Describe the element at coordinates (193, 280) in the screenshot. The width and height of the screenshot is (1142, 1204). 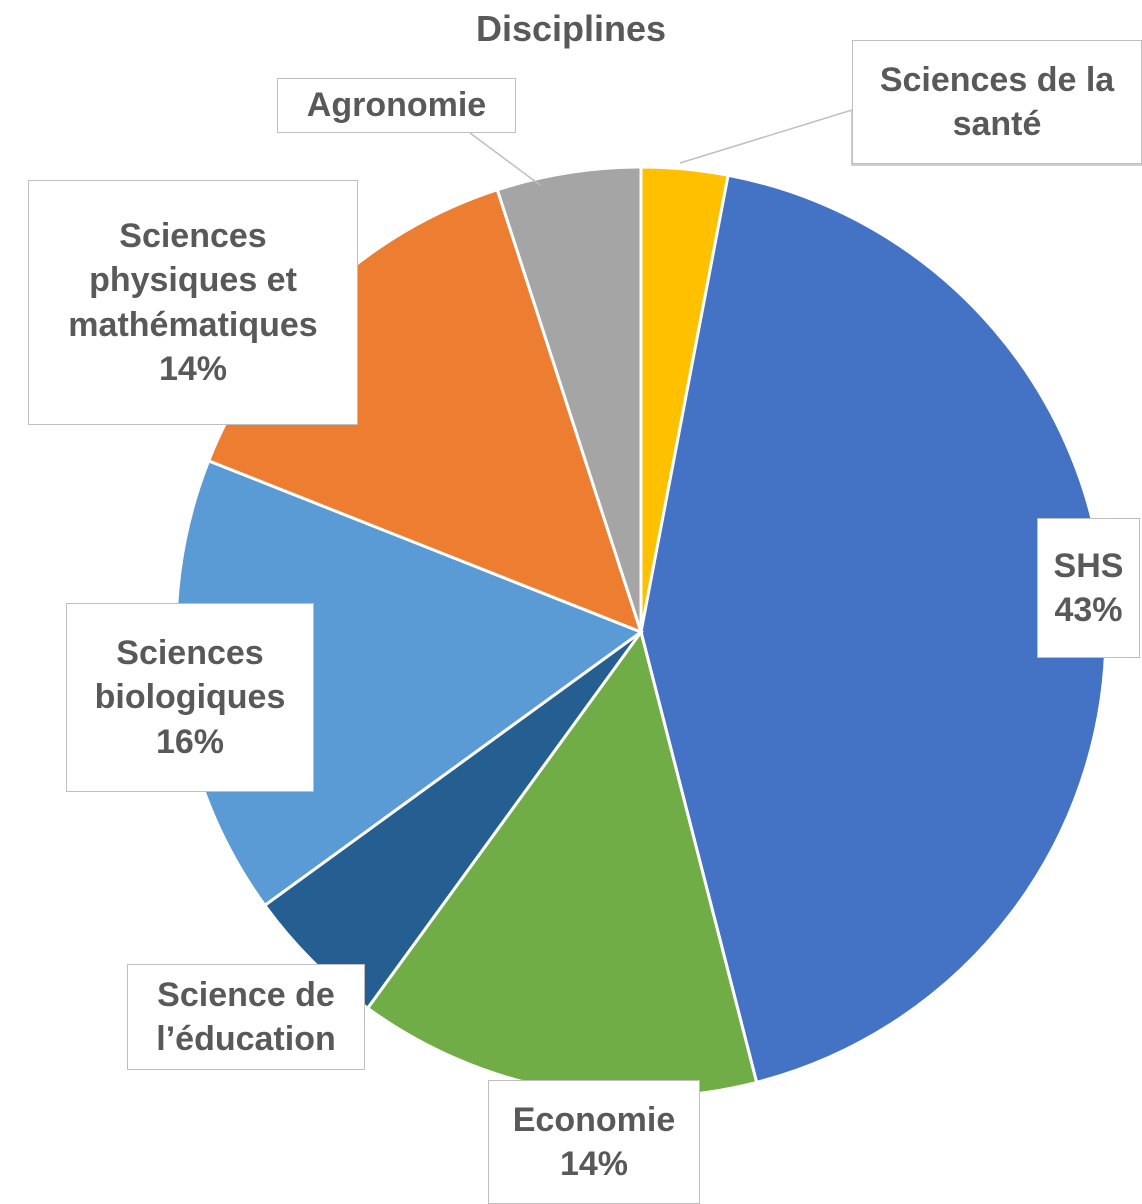
I see `category-label: Sciences physiques et mathématiques` at that location.